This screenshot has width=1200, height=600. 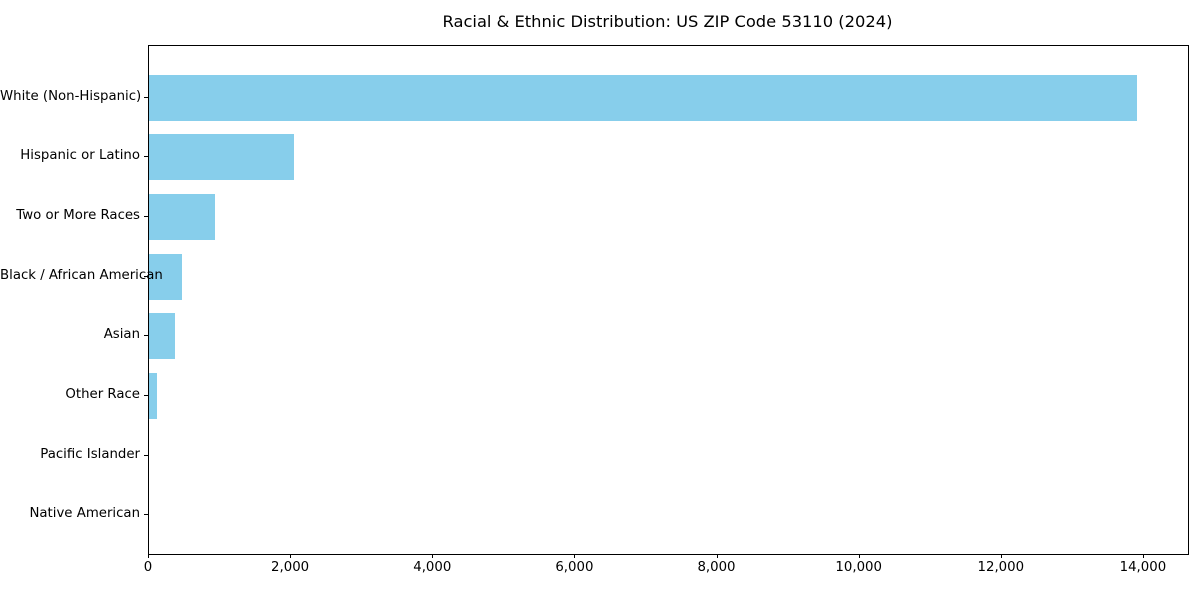 What do you see at coordinates (574, 567) in the screenshot?
I see `x-tick-label-6000: 6,000` at bounding box center [574, 567].